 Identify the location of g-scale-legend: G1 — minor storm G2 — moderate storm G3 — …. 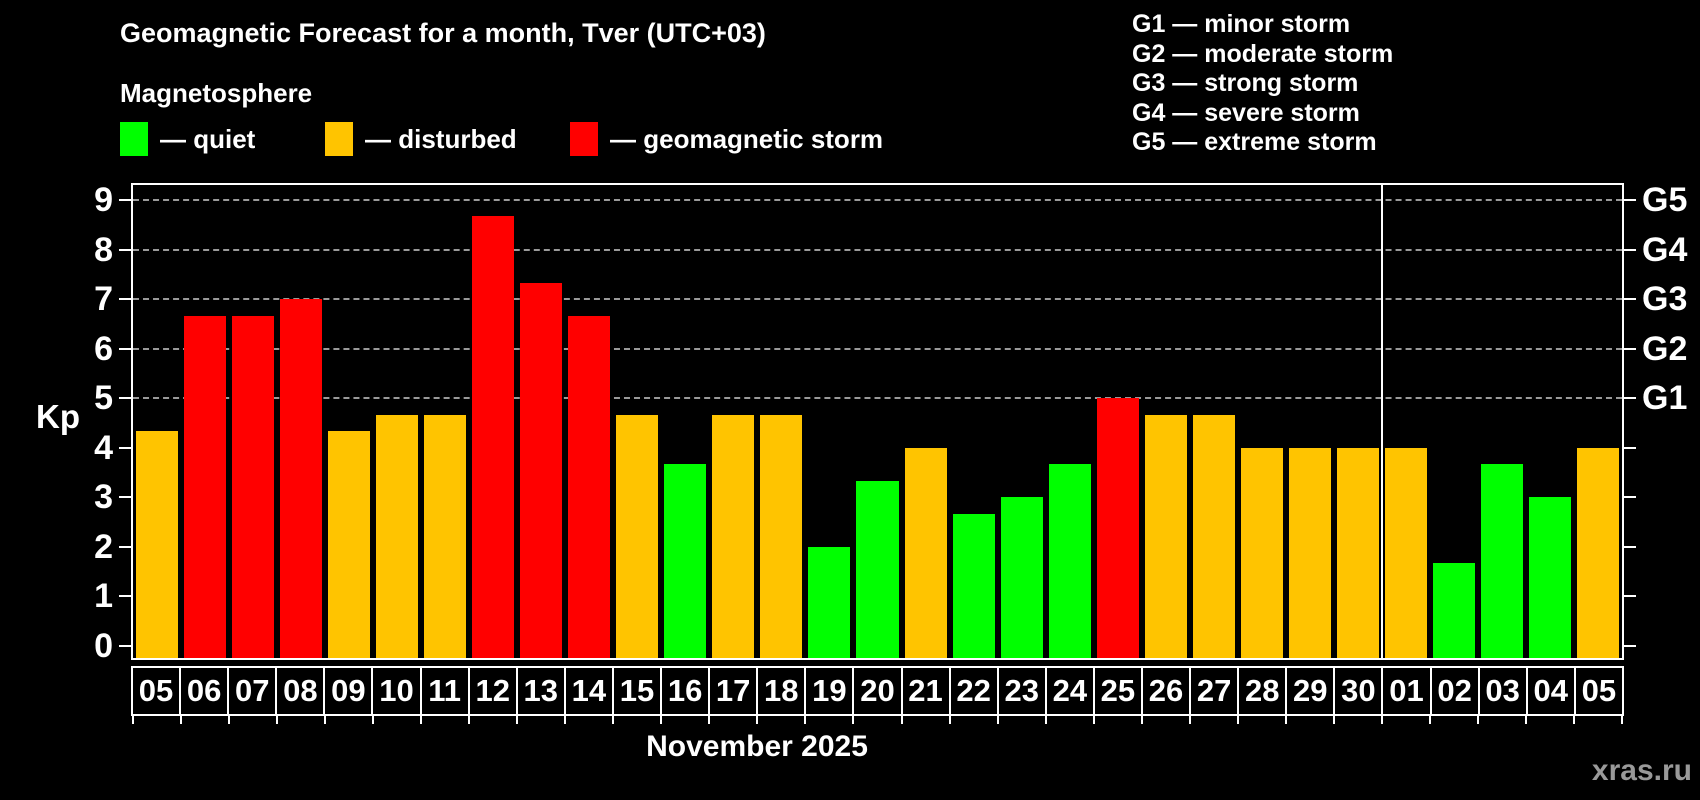
(1262, 84).